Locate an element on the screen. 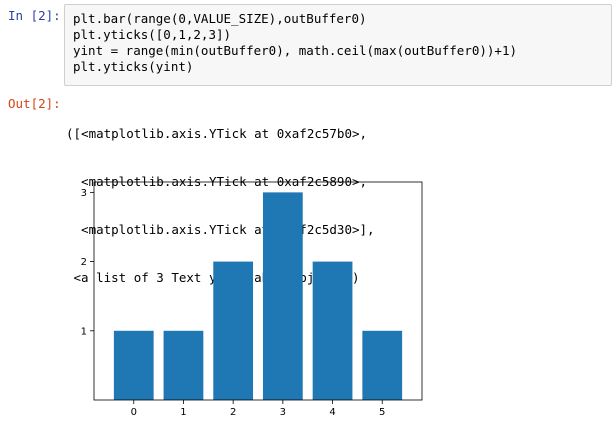 The image size is (616, 424). y-tick-label: 1 is located at coordinates (84, 331).